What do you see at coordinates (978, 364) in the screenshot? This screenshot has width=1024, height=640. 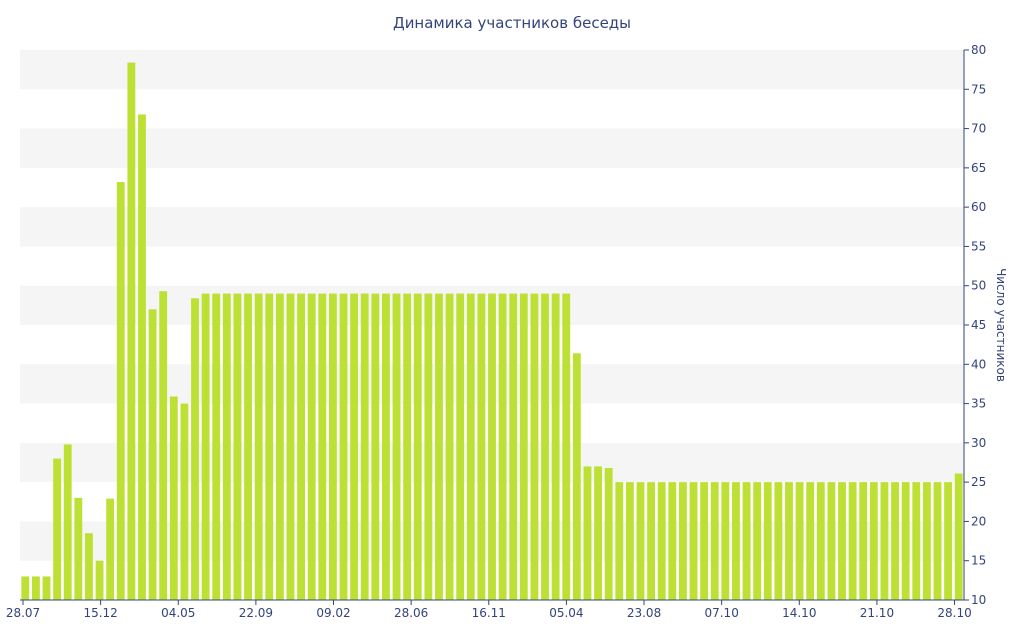 I see `y-tick-label: 40` at bounding box center [978, 364].